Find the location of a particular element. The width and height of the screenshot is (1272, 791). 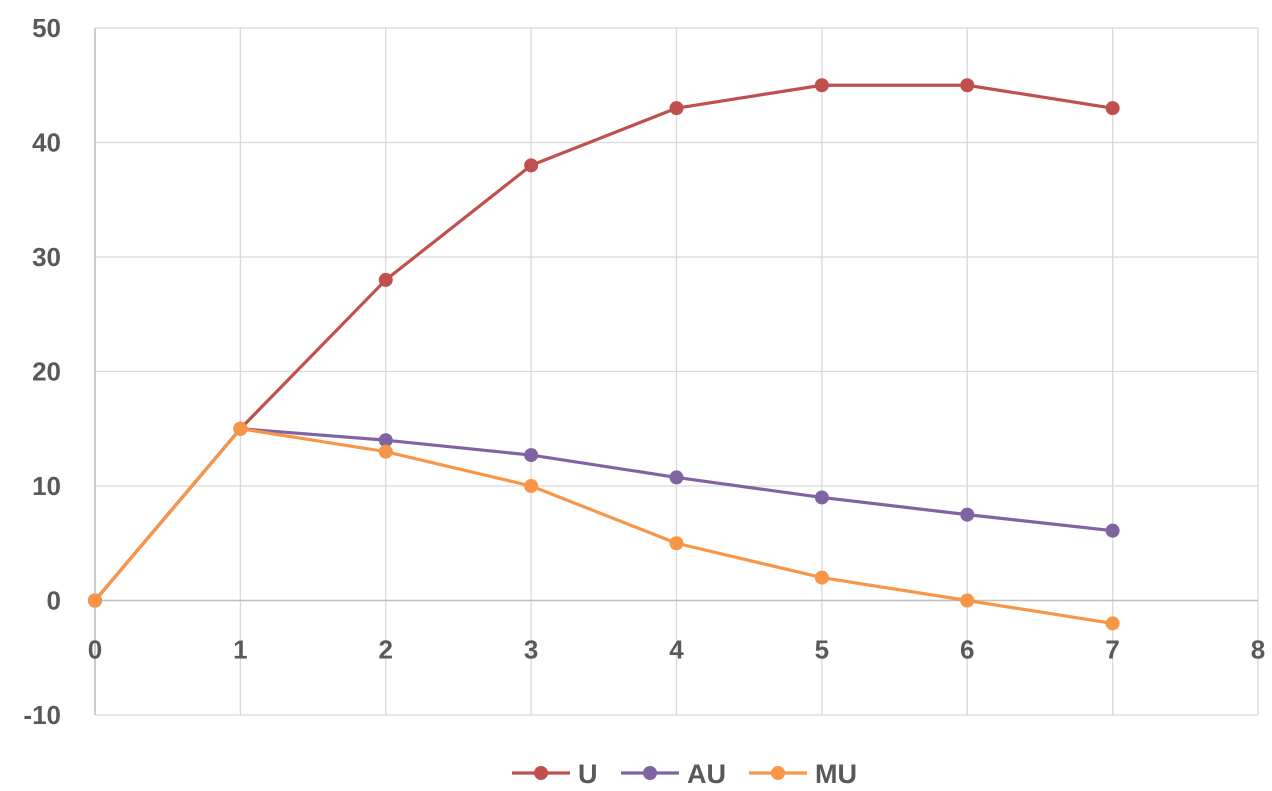

x-tick-label: 4 is located at coordinates (676, 650).